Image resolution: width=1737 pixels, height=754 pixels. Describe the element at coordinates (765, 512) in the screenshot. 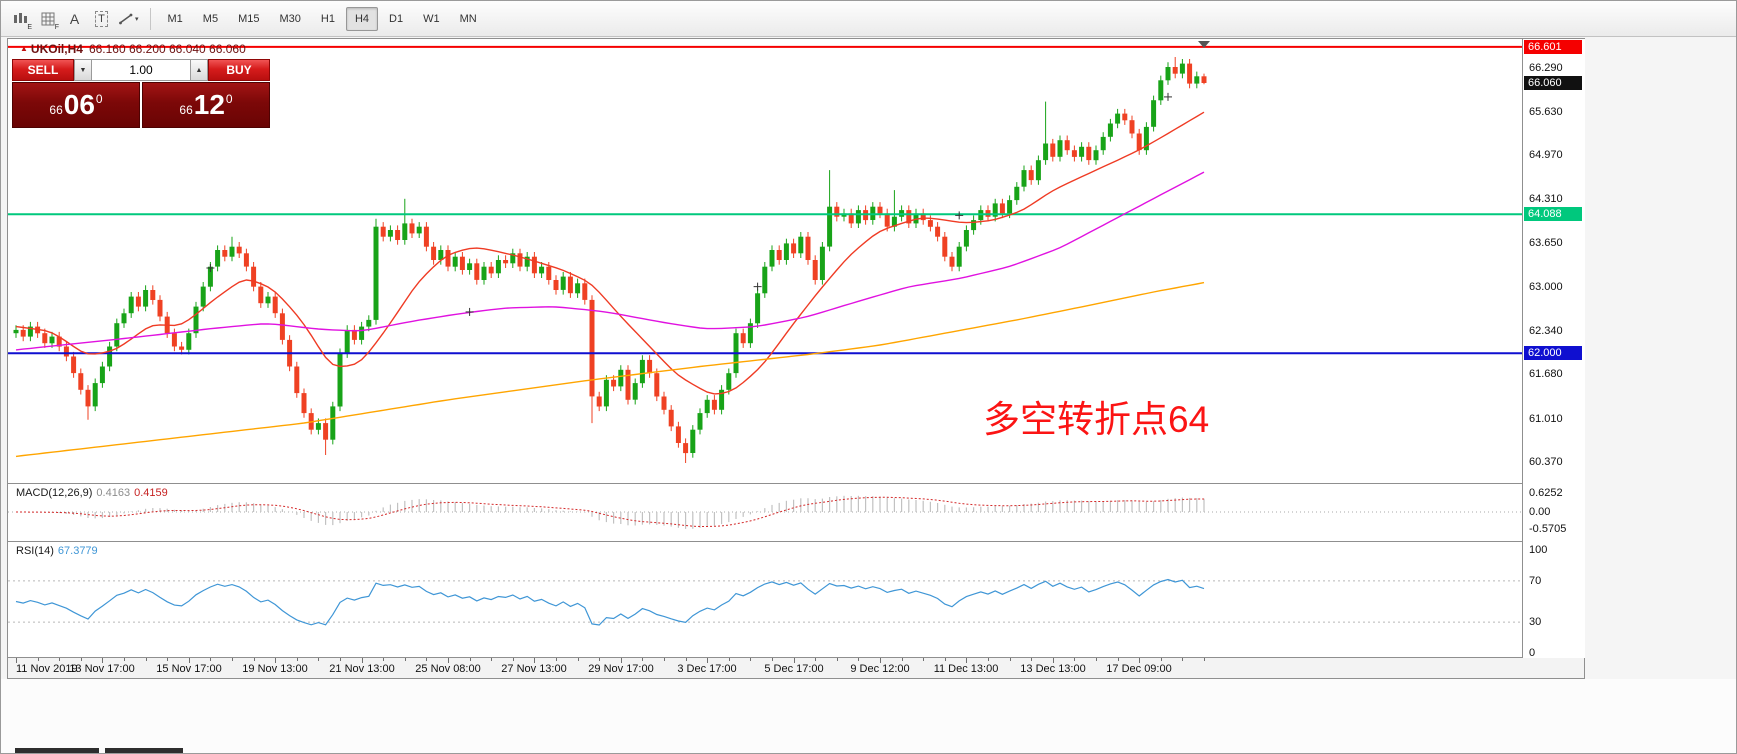

I see `macd-indicator-panel` at that location.